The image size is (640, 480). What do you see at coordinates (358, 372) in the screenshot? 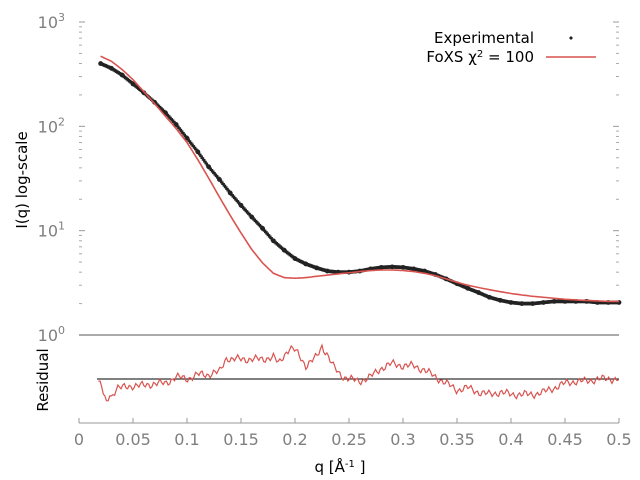
I see `residual-line` at bounding box center [358, 372].